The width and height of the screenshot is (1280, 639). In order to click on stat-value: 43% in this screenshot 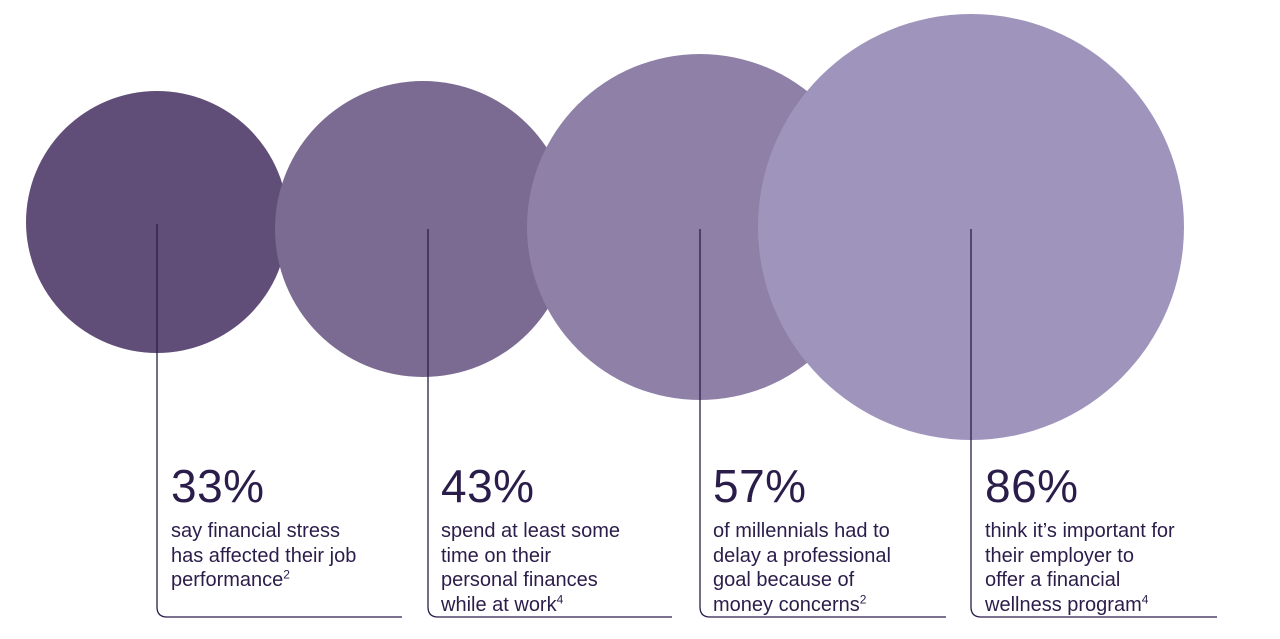, I will do `click(488, 486)`.